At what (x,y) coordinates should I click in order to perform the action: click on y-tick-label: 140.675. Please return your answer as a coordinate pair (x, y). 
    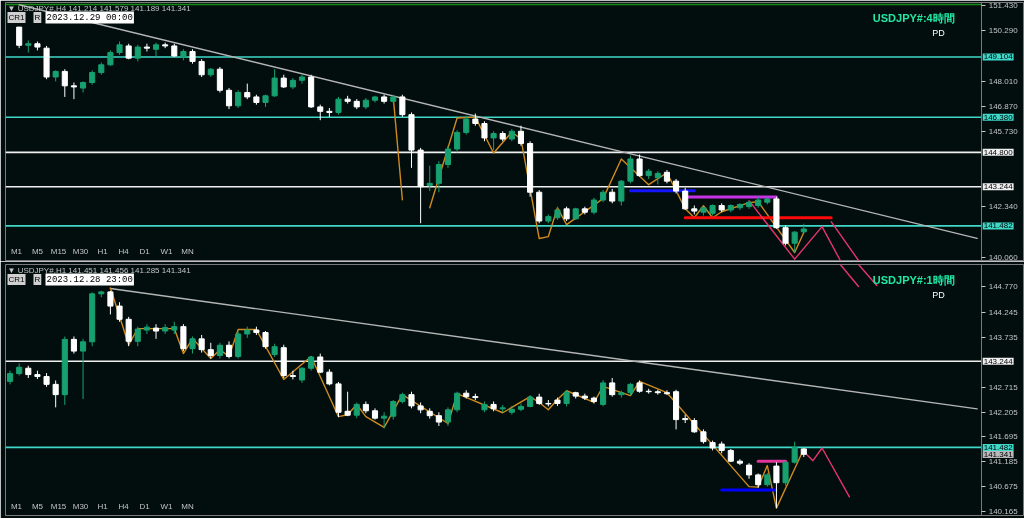
    Looking at the image, I should click on (1003, 487).